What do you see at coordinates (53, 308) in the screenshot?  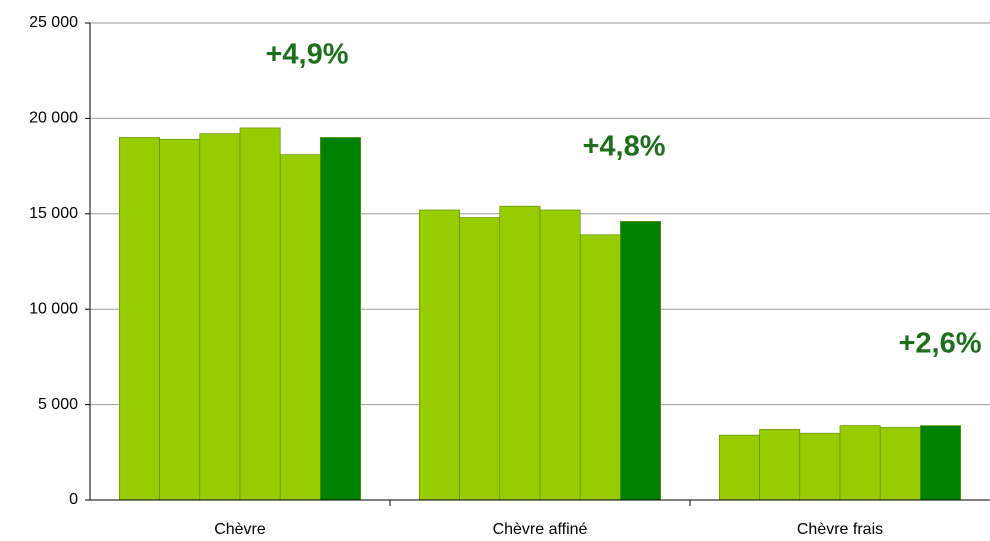 I see `y-tick-label: 10 000` at bounding box center [53, 308].